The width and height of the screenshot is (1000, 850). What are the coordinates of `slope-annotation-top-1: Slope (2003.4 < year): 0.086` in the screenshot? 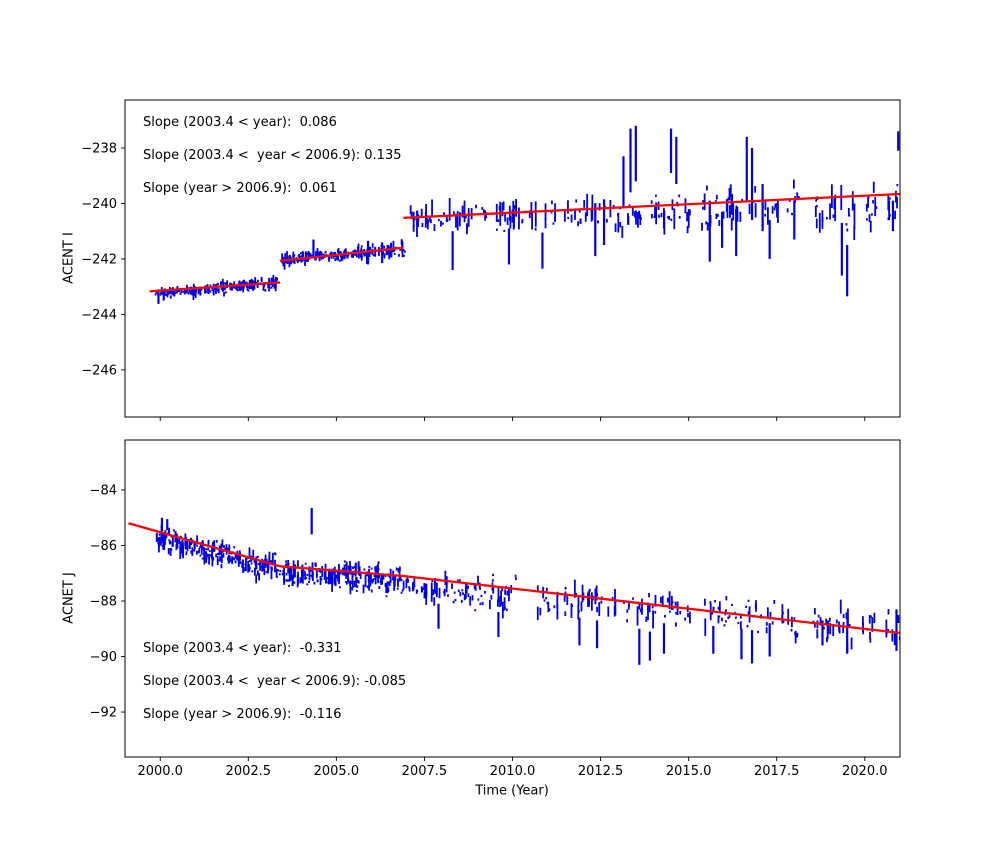 It's located at (240, 122).